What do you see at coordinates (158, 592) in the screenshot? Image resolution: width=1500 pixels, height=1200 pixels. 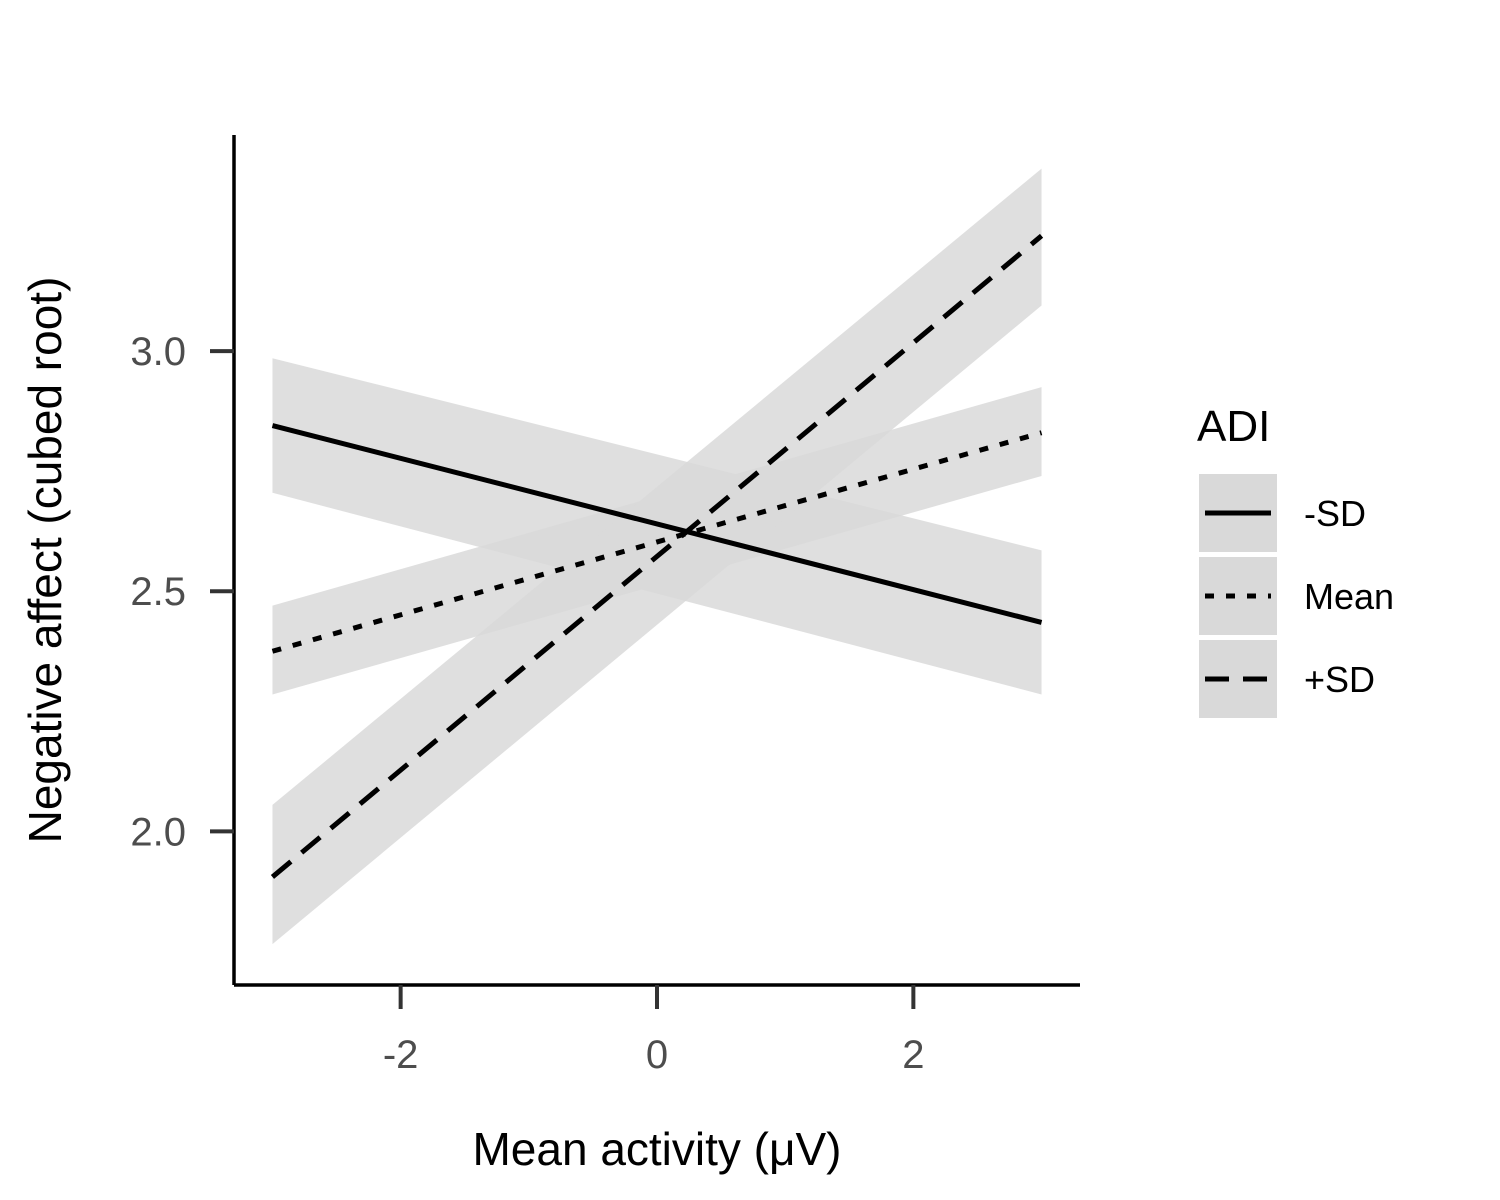 I see `y-tick-label: 2.5` at bounding box center [158, 592].